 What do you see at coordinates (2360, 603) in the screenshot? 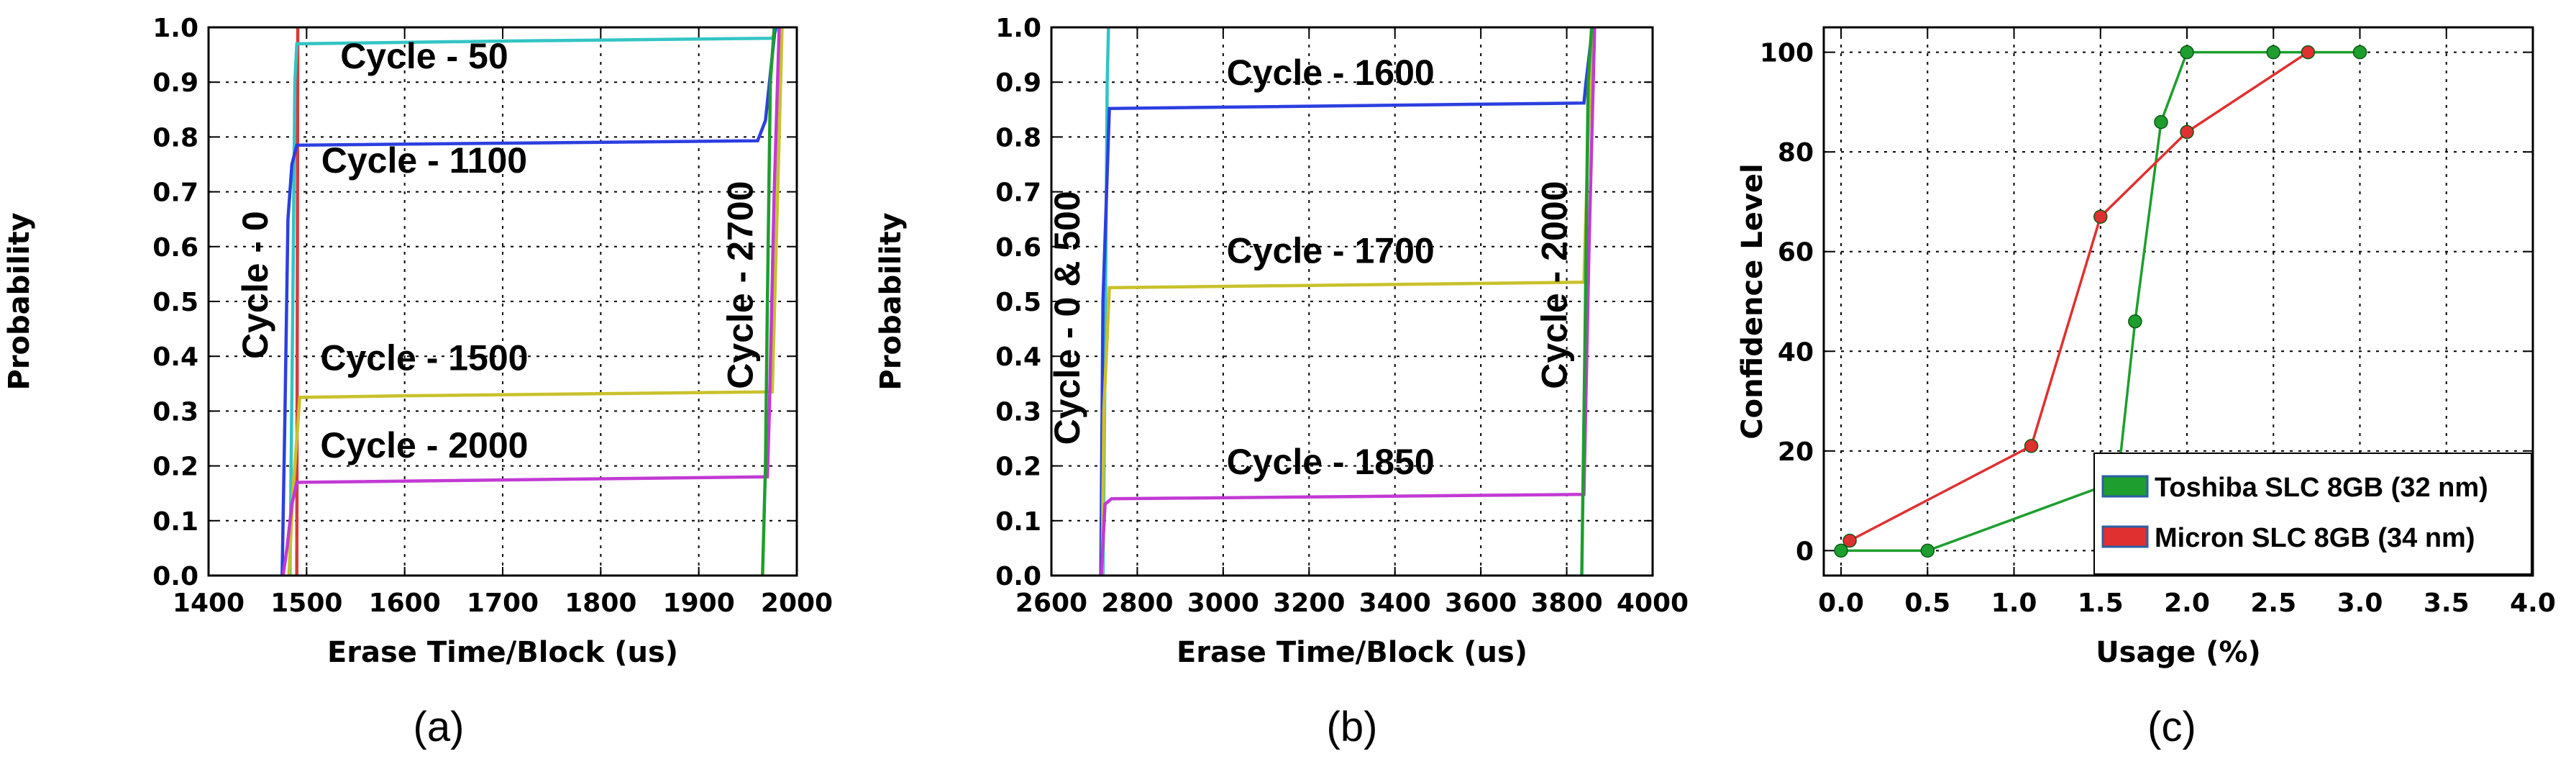
I see `x-tick-label: 3.0` at bounding box center [2360, 603].